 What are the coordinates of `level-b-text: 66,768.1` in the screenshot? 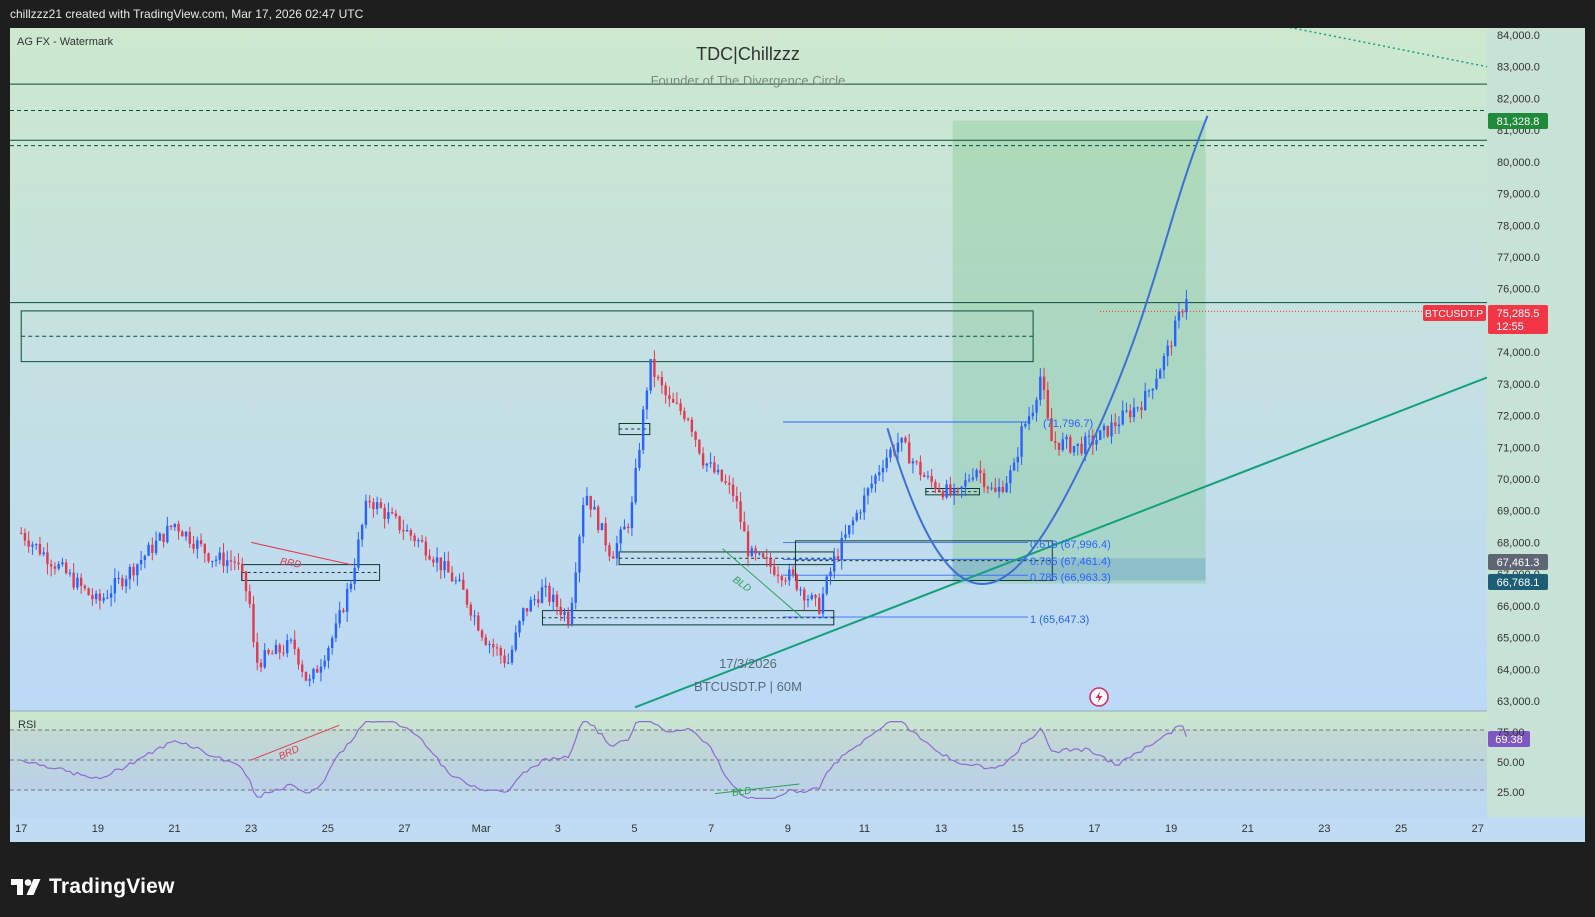 It's located at (1518, 583).